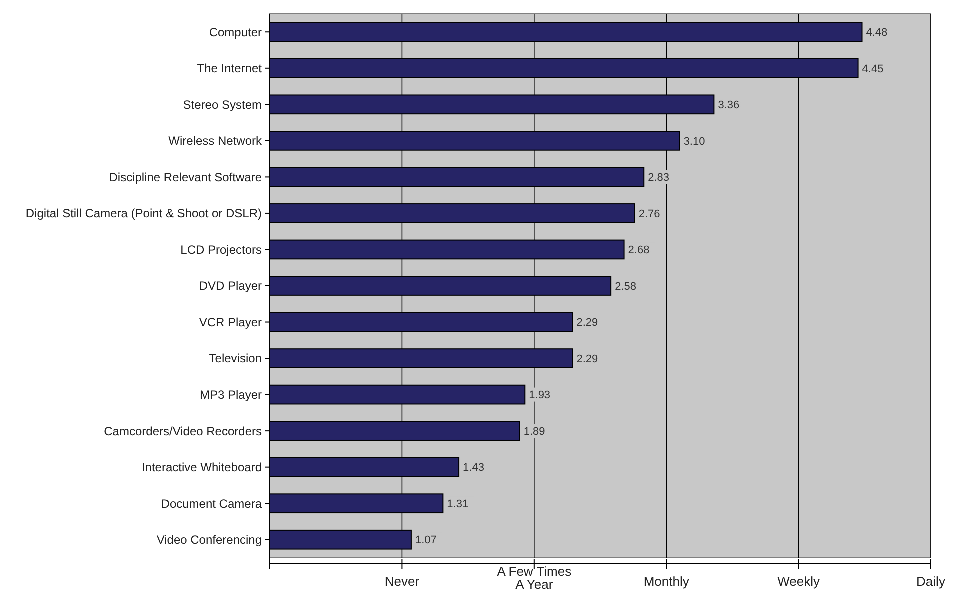 This screenshot has width=959, height=610. I want to click on y-tick-label: Television, so click(235, 359).